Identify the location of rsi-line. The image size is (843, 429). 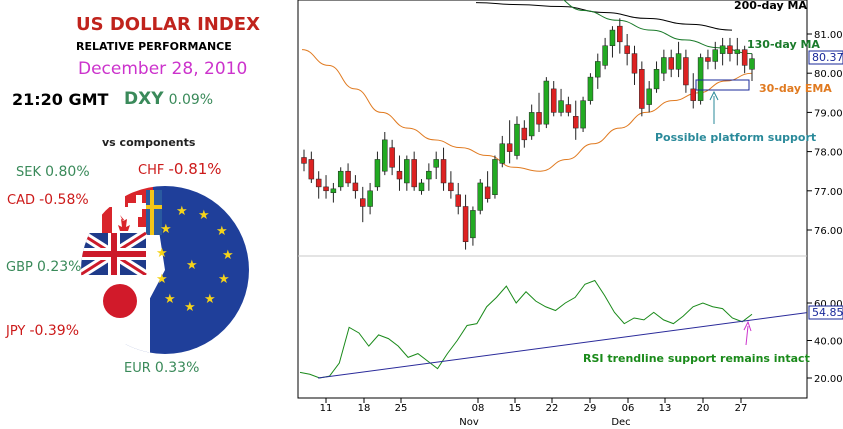
(526, 329).